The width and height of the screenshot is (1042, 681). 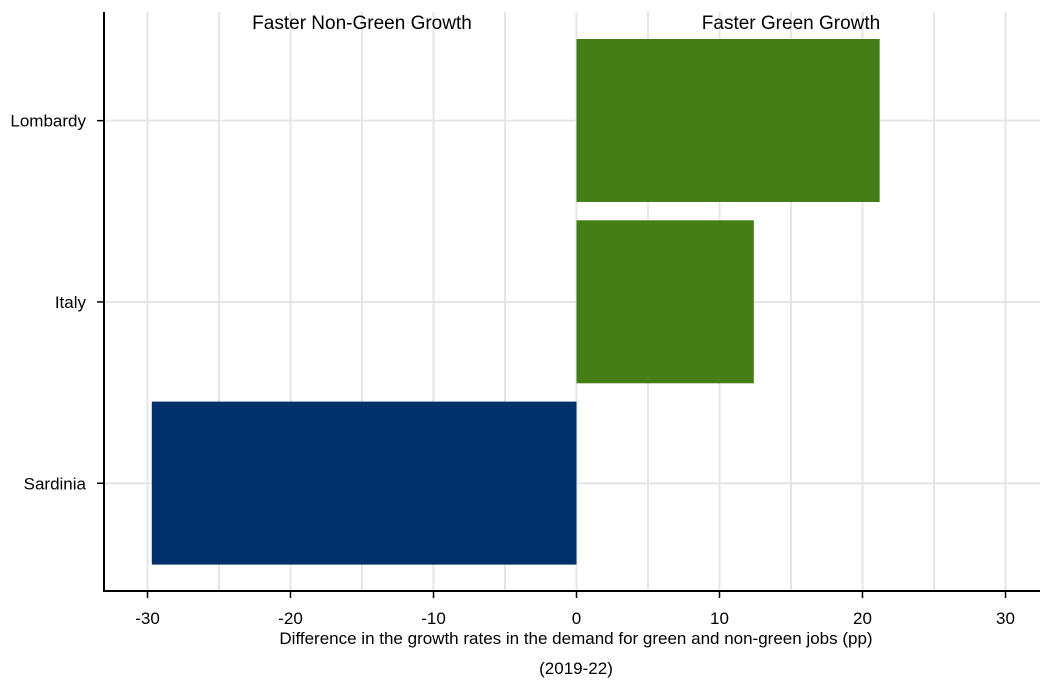 What do you see at coordinates (362, 23) in the screenshot?
I see `annotation-faster-non-green: Faster Non-Green Growth` at bounding box center [362, 23].